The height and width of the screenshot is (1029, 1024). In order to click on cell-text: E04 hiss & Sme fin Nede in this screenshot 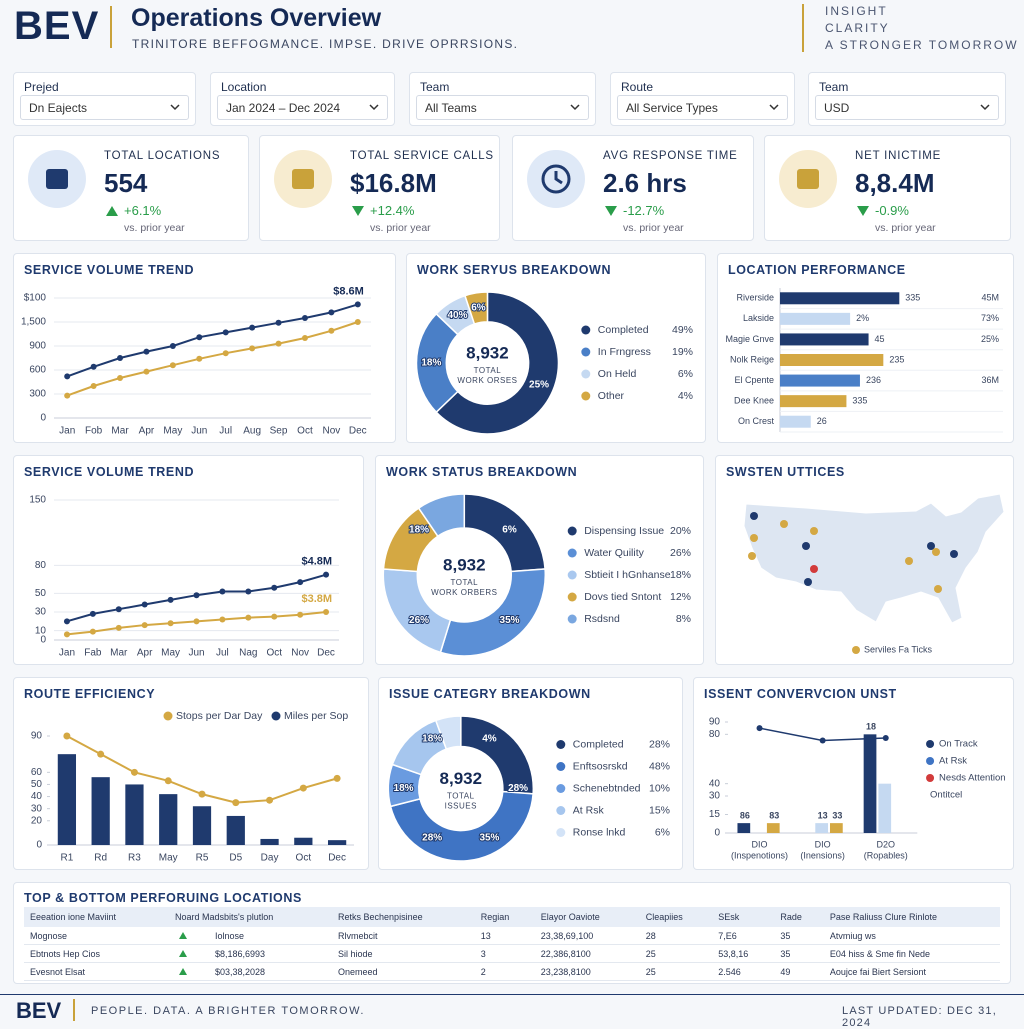, I will do `click(879, 953)`.